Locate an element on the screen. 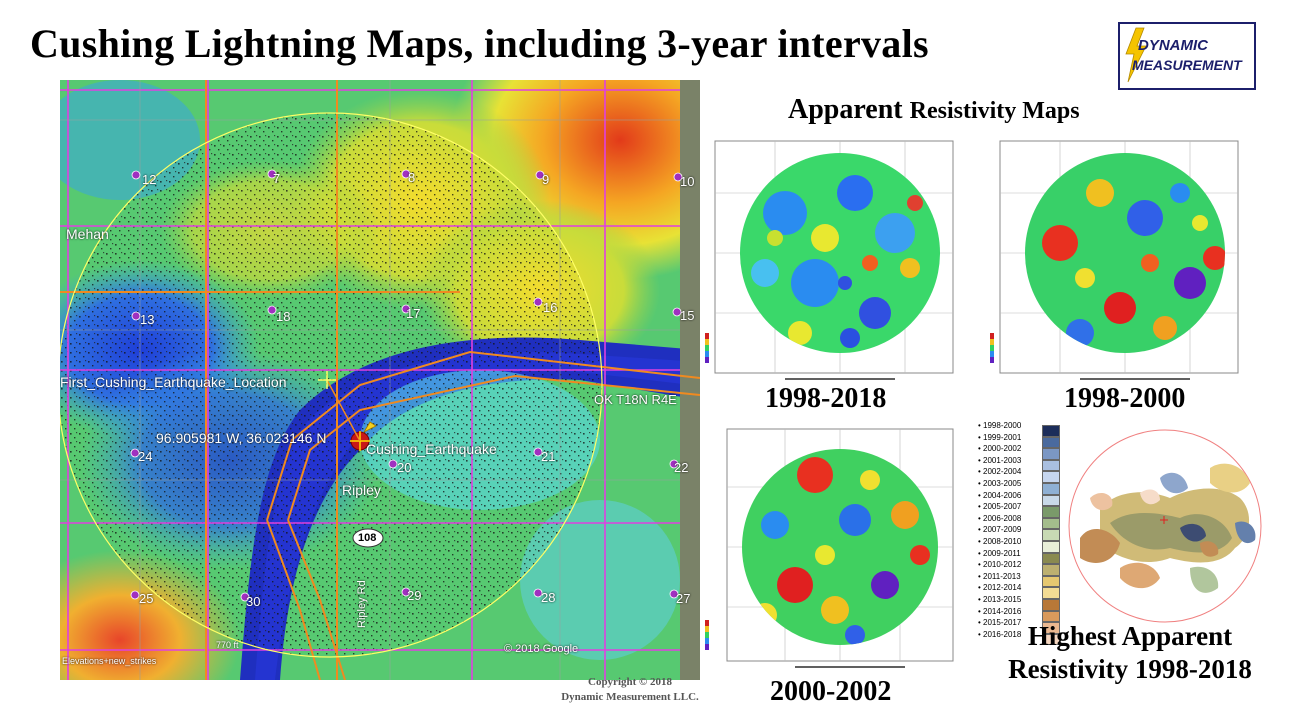  section-label: 30 is located at coordinates (253, 601).